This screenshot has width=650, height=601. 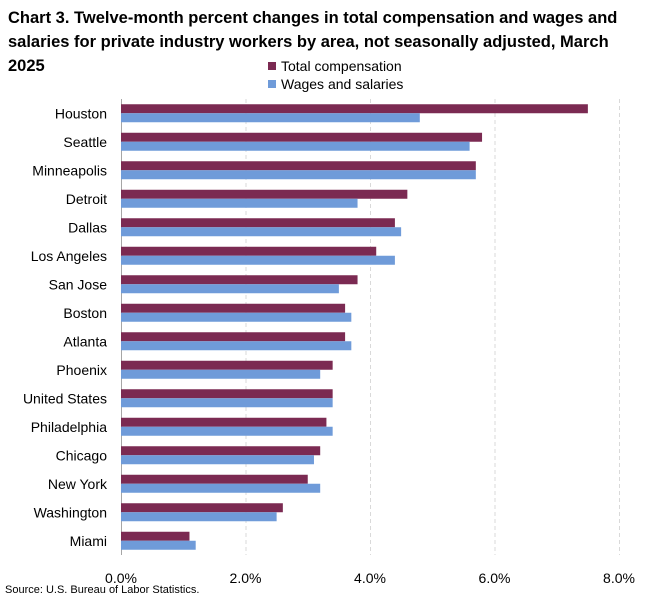 I want to click on category-label: Houston, so click(x=81, y=113).